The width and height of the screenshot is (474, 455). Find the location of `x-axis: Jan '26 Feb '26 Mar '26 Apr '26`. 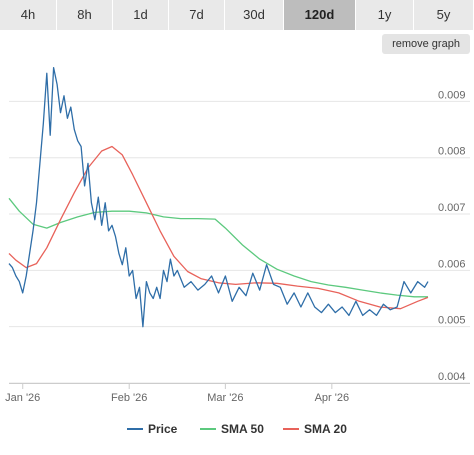

x-axis: Jan '26 Feb '26 Mar '26 Apr '26 is located at coordinates (237, 393).